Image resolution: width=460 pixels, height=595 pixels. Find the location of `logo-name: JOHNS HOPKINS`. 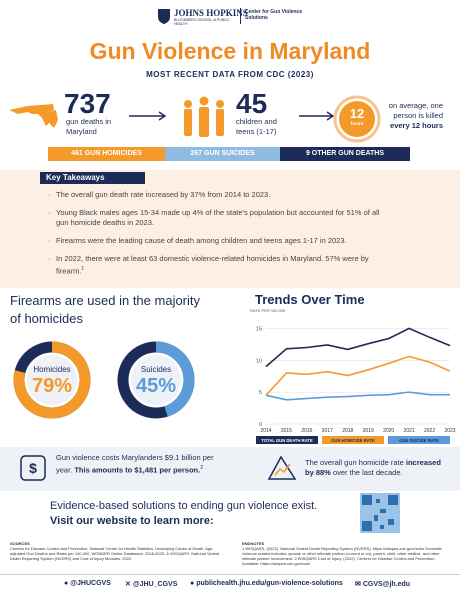

logo-name: JOHNS HOPKINS is located at coordinates (211, 13).